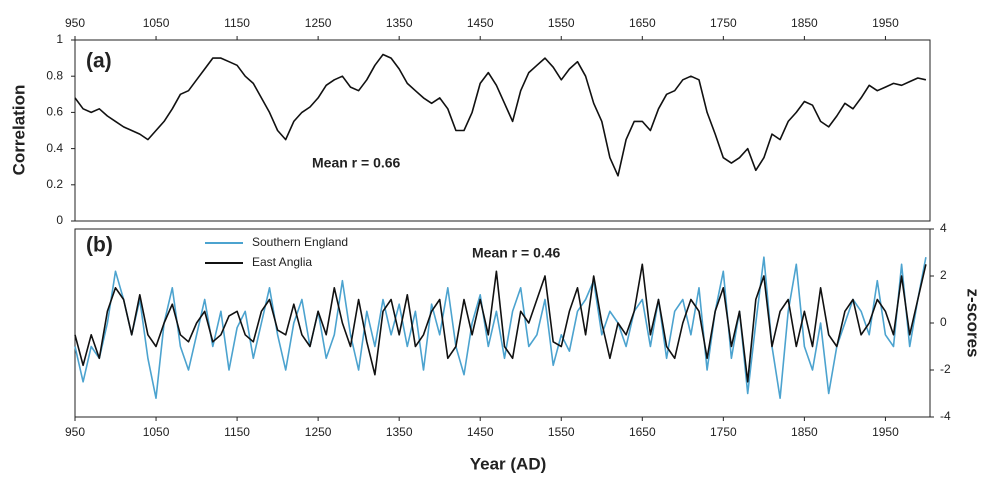 This screenshot has width=992, height=478. Describe the element at coordinates (54, 75) in the screenshot. I see `y-tick-label: 0.8` at that location.